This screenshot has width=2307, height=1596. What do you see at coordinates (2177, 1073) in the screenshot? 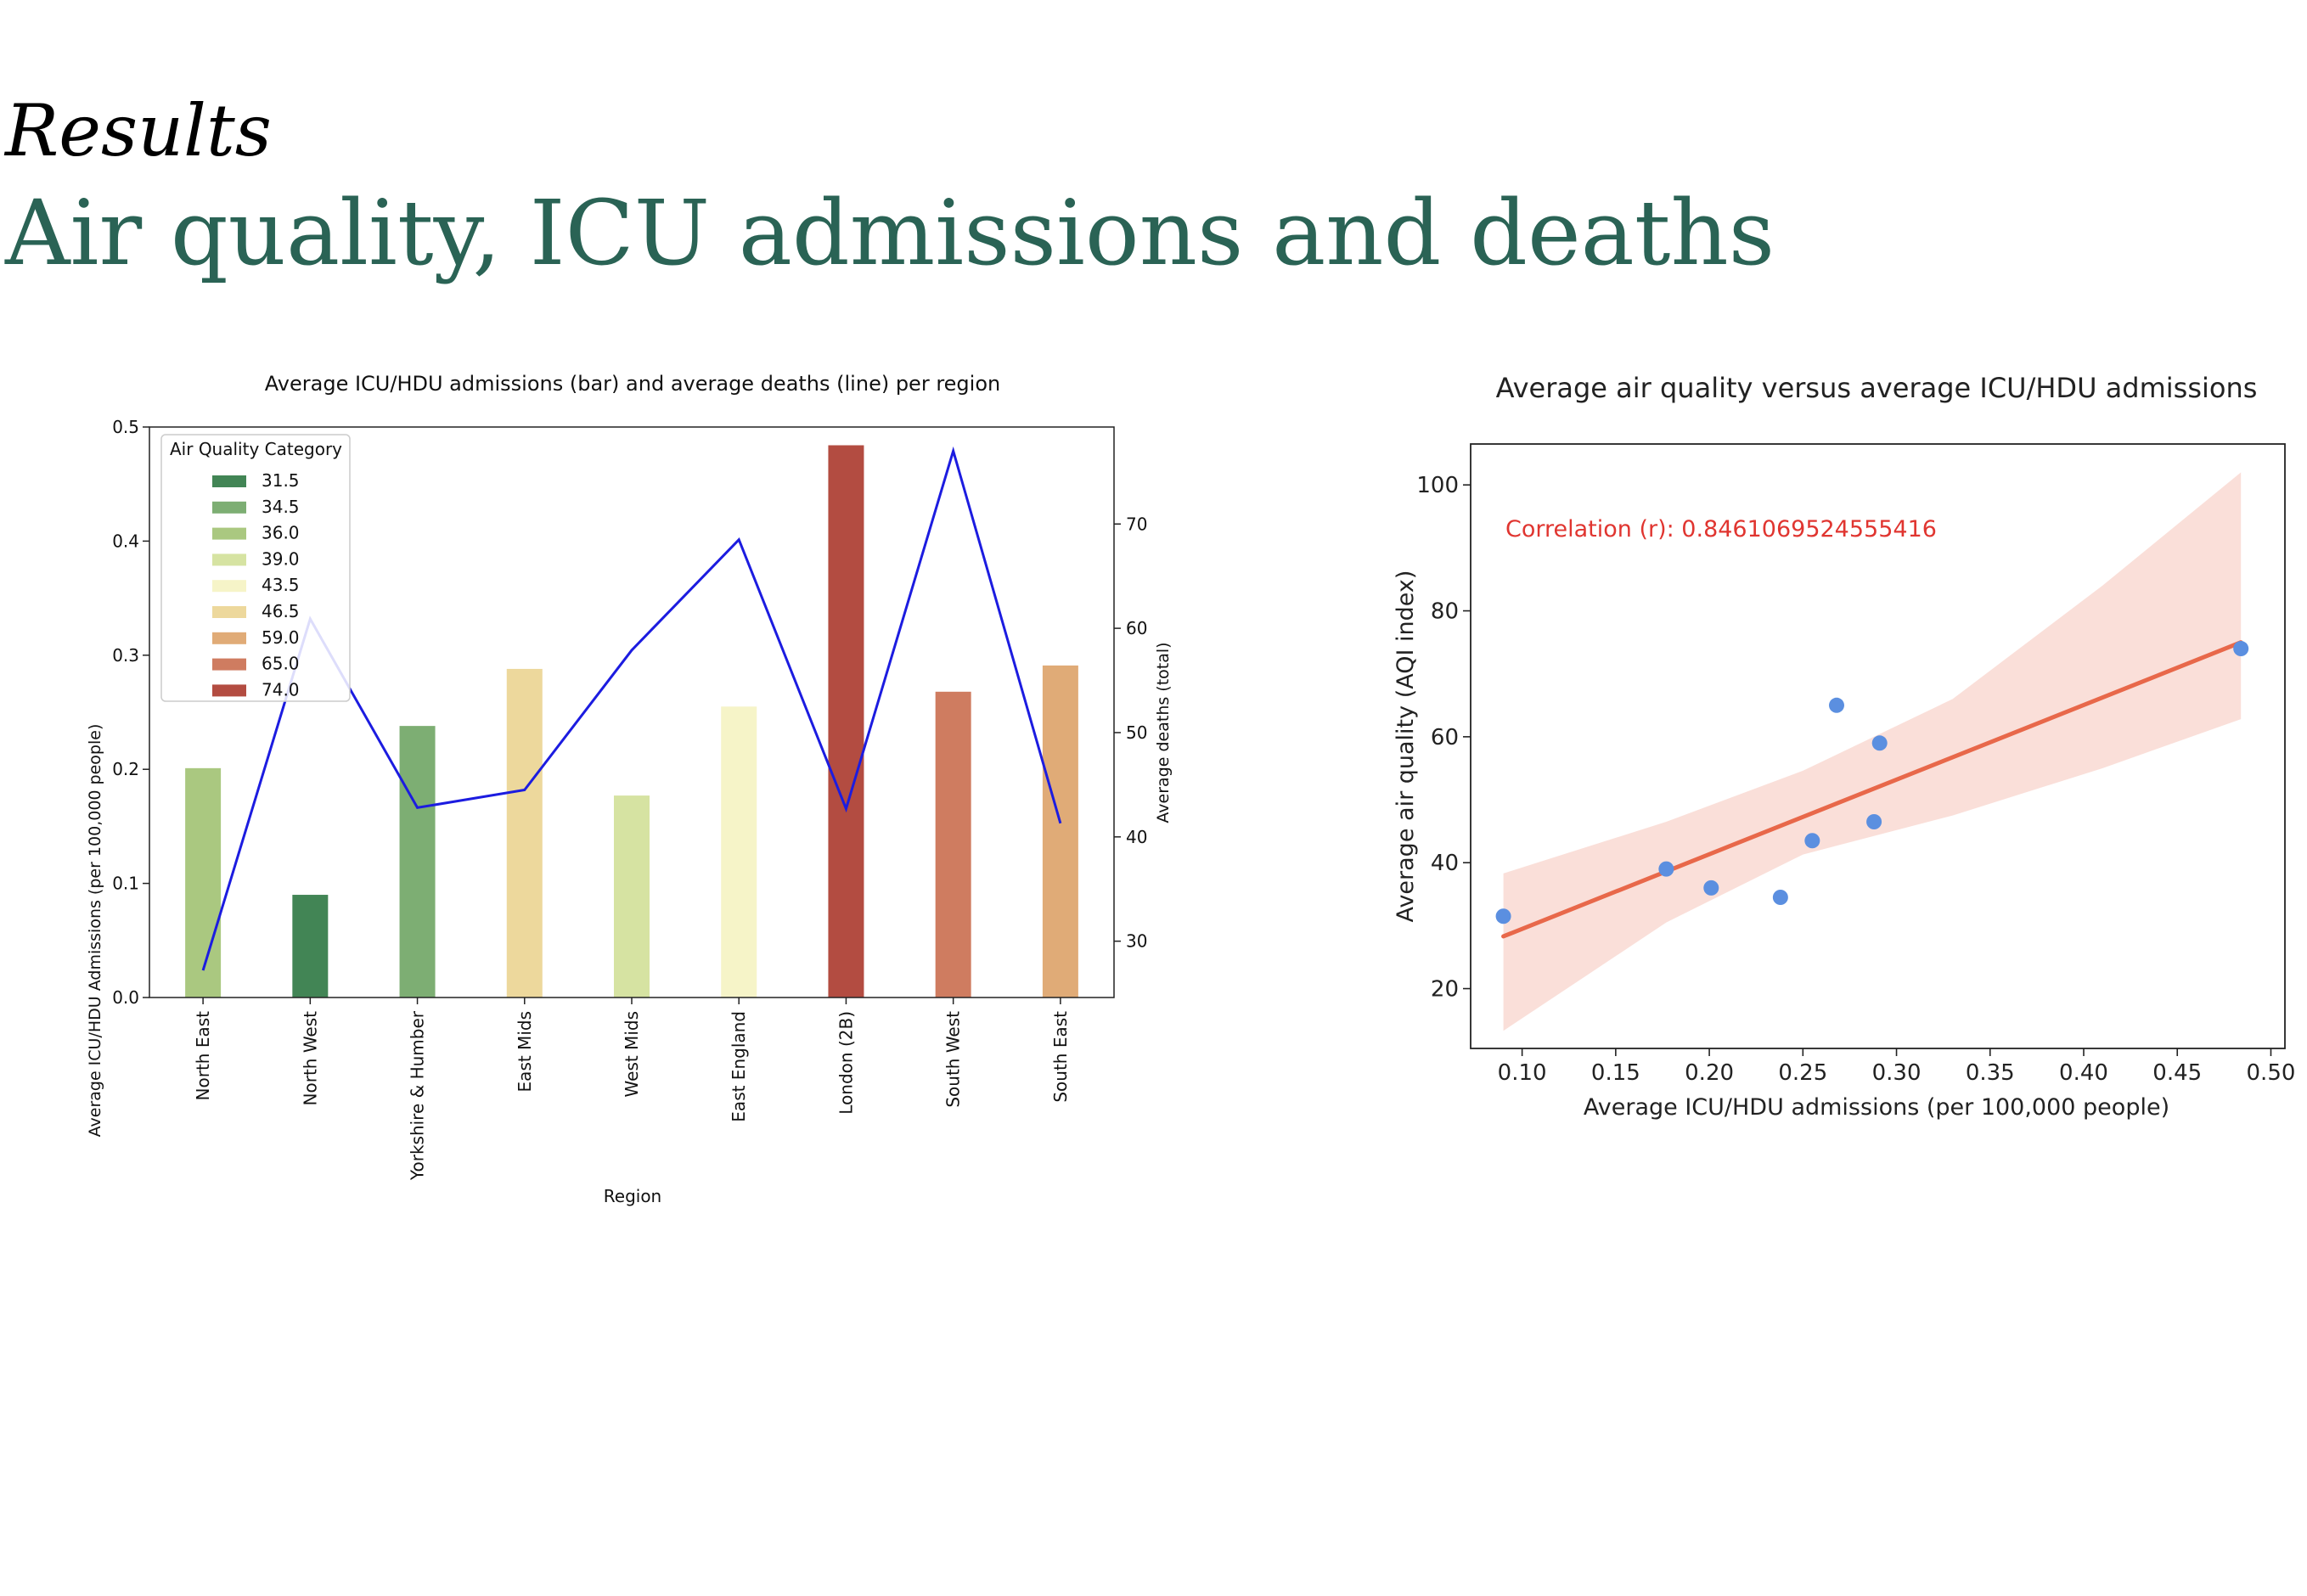
I see `x-tick-label: 0.45` at bounding box center [2177, 1073].